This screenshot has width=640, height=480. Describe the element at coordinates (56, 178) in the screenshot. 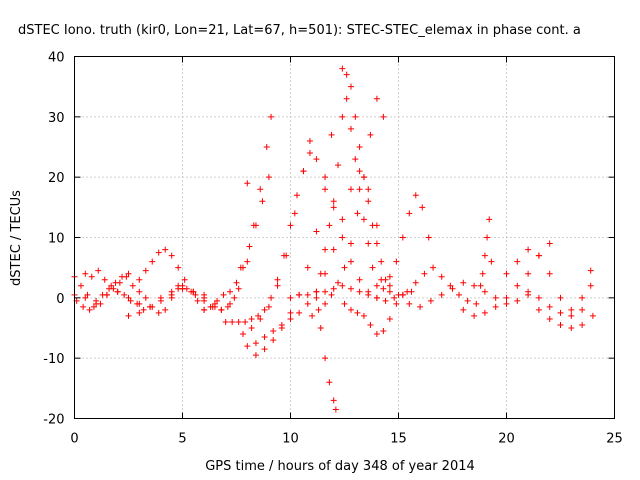

I see `y-tick-label: 20` at that location.